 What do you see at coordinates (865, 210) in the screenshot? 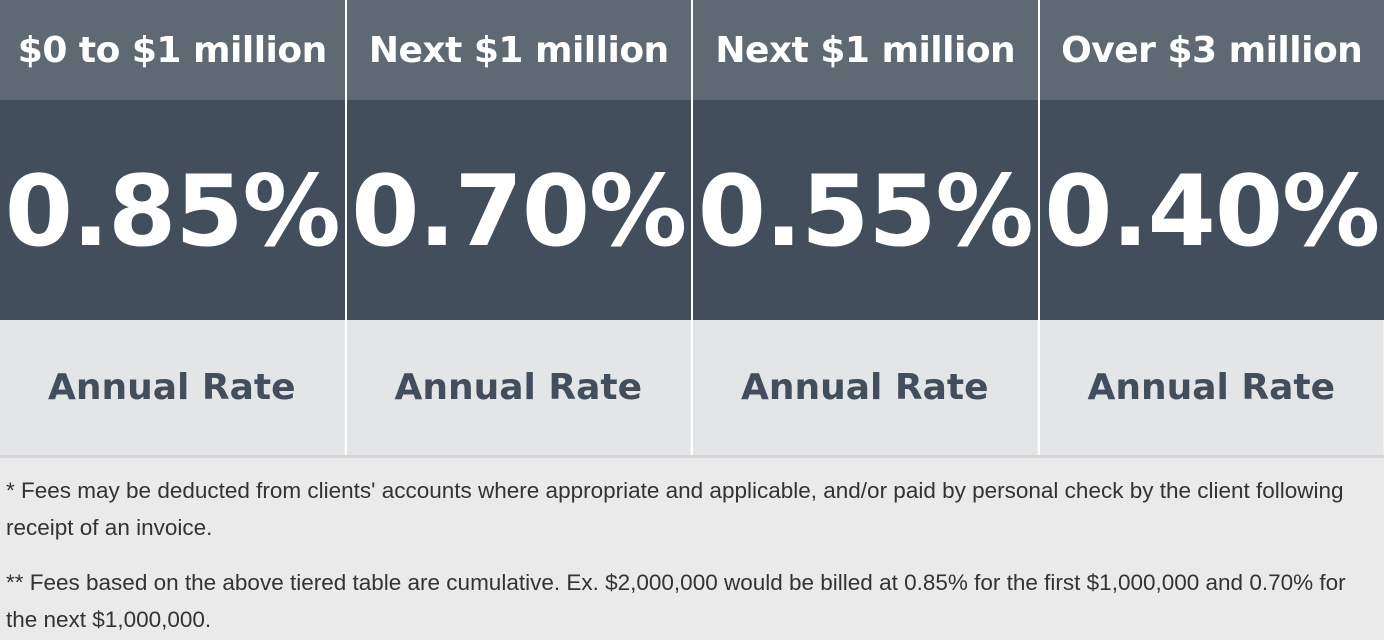
I see `tier-rate: 0.55%` at bounding box center [865, 210].